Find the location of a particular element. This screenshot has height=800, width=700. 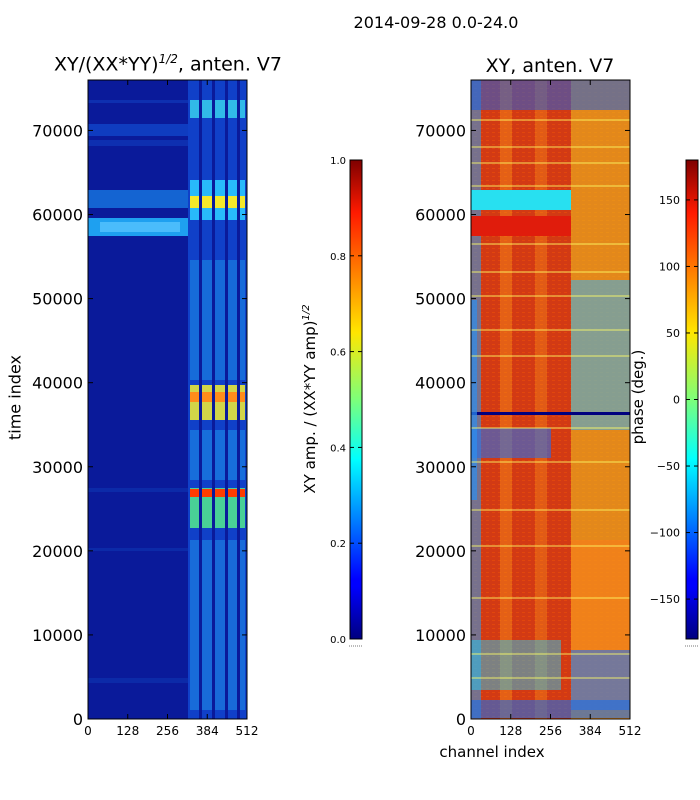

right-y-tick-label: 10000 is located at coordinates (440, 635).